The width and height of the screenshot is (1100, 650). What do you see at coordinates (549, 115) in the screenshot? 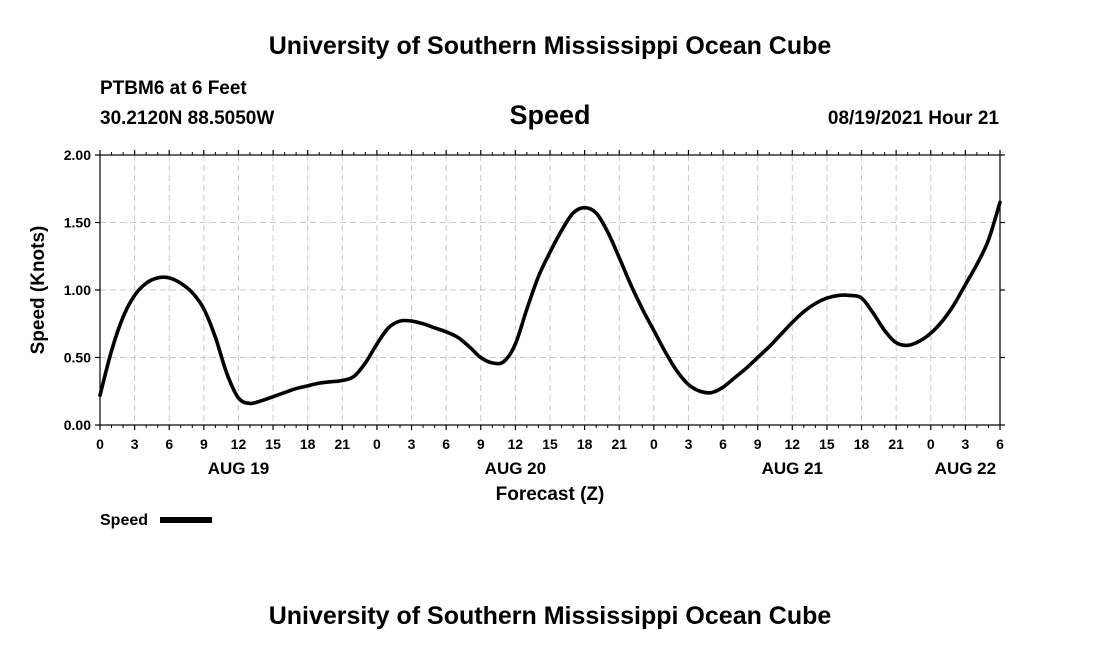
I see `chart-title: Speed` at bounding box center [549, 115].